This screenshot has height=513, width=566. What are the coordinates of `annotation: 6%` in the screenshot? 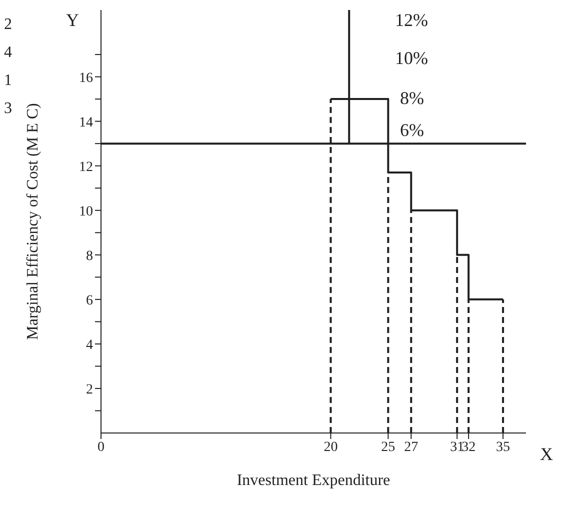 It's located at (412, 130).